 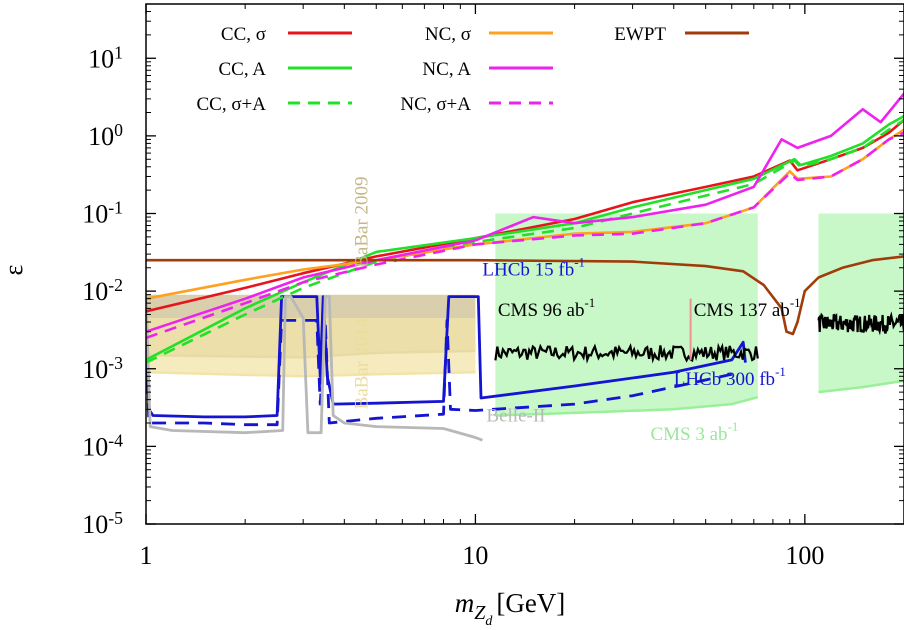 What do you see at coordinates (105, 57) in the screenshot?
I see `y-tick-label: 10¹` at bounding box center [105, 57].